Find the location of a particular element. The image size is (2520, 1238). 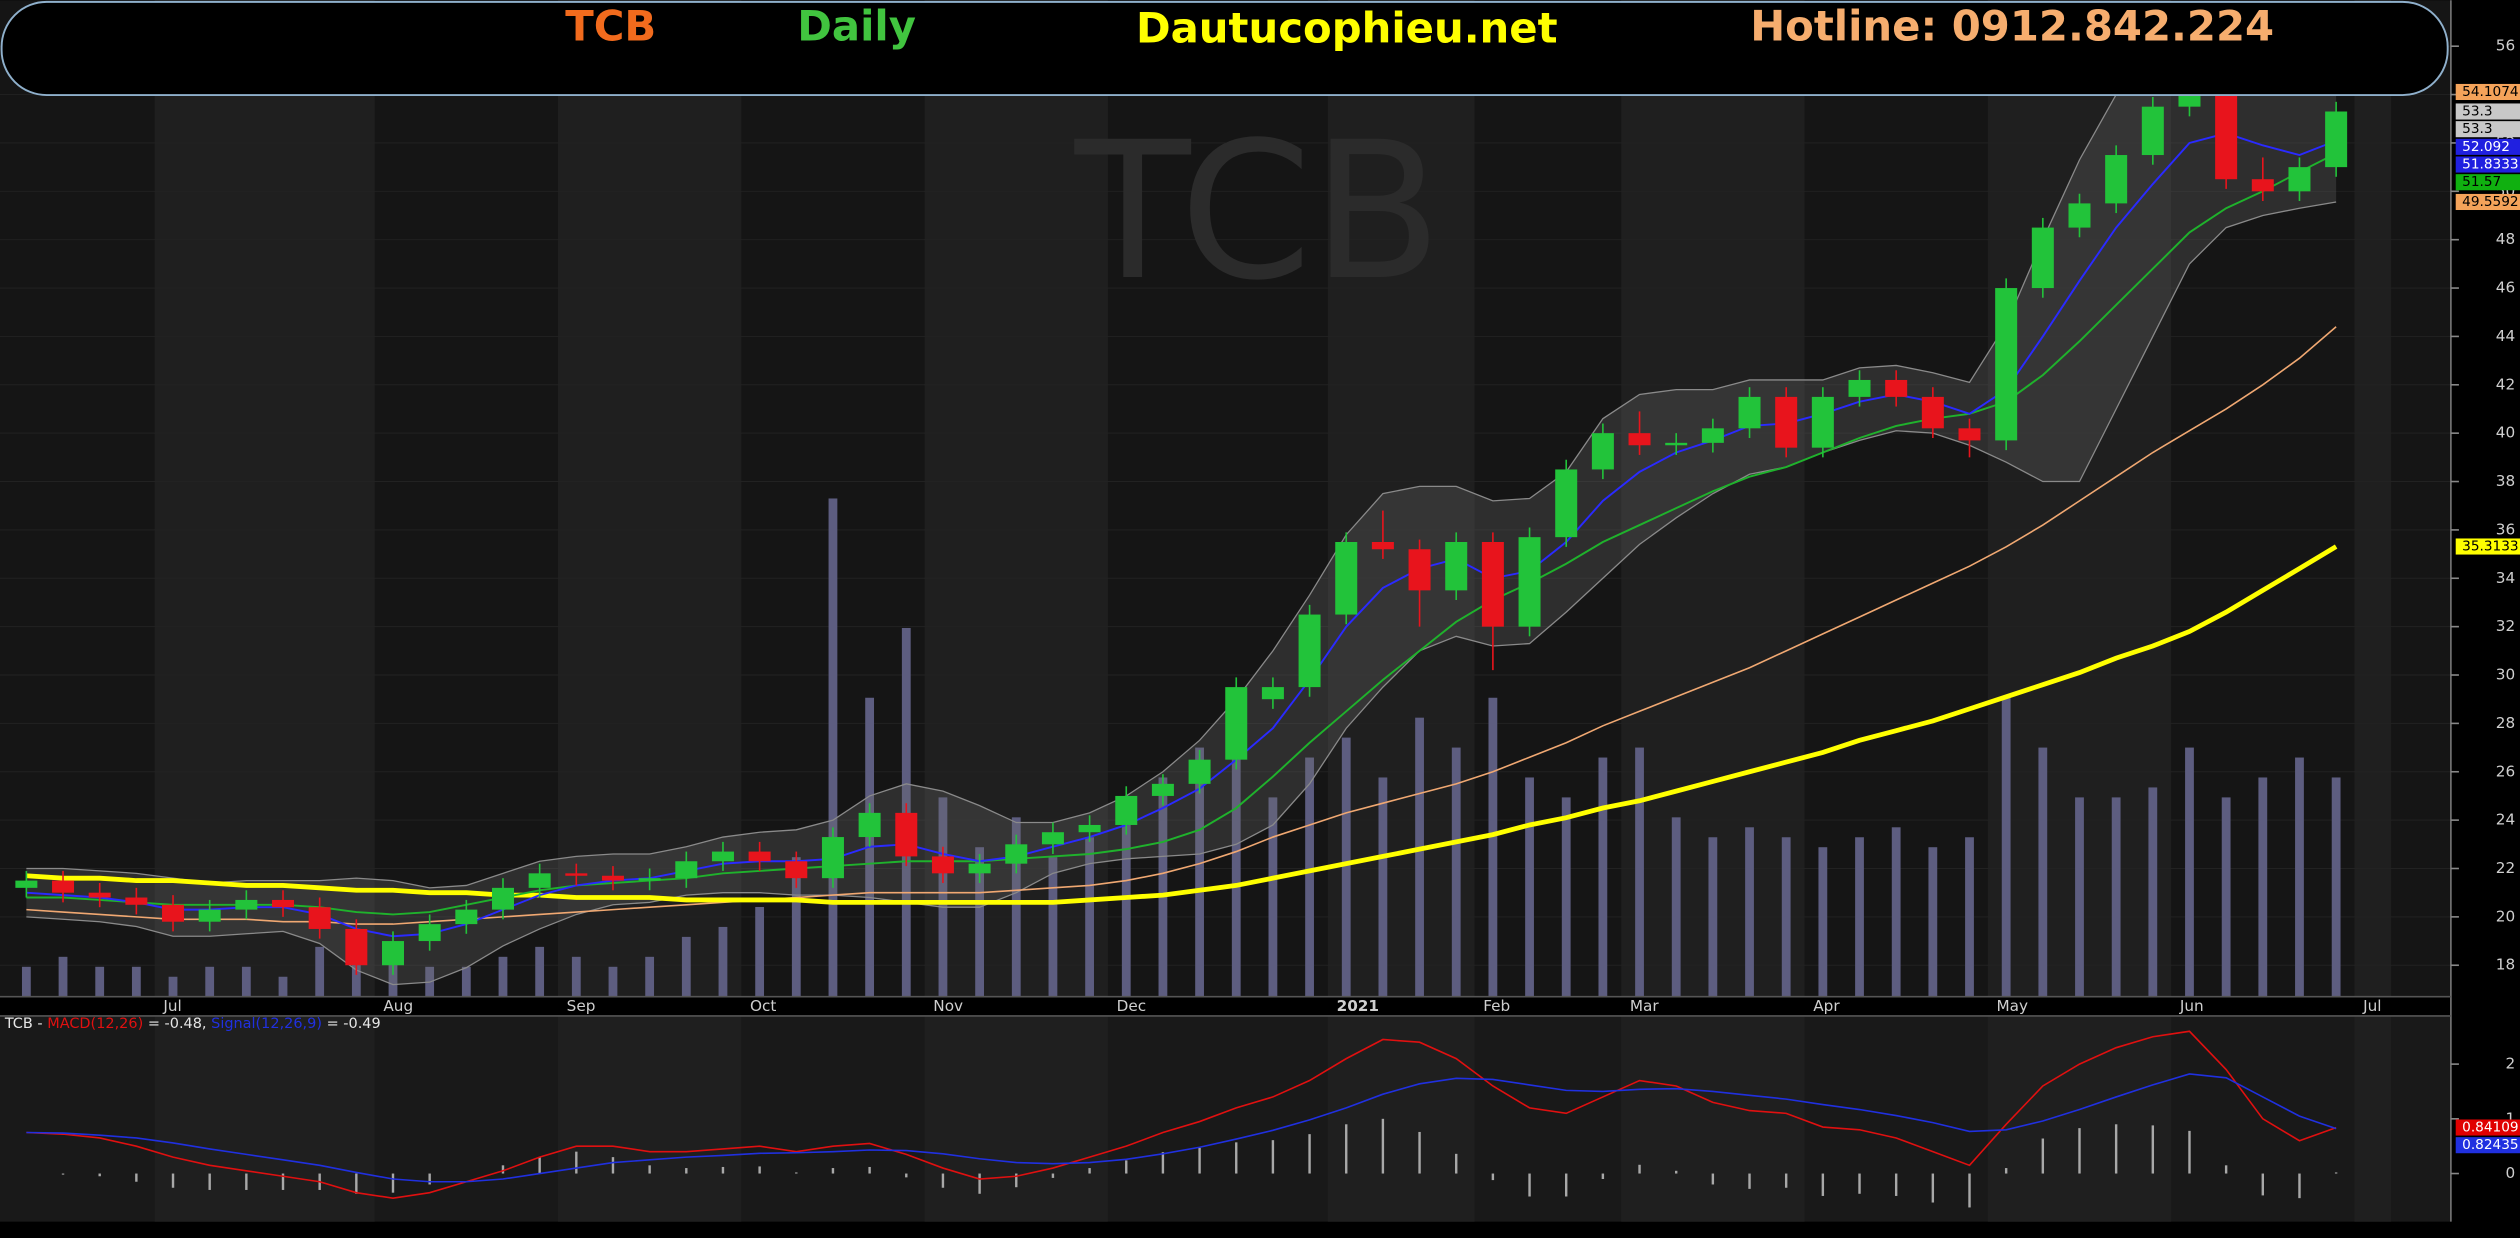

y-tick-label: 48 is located at coordinates (2505, 239).